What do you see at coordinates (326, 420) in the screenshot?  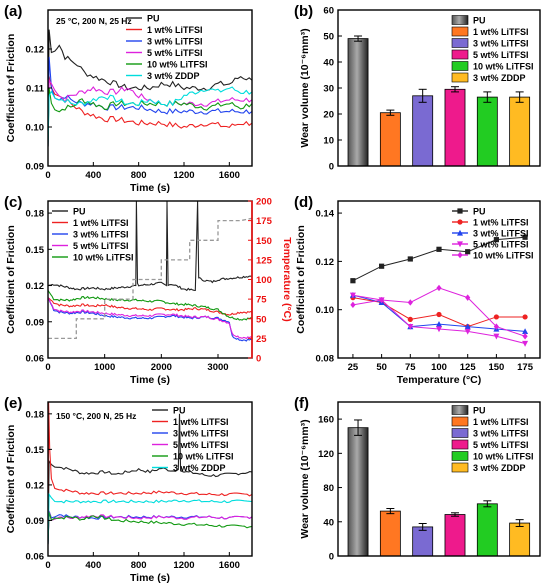 I see `y-tick-label: 160` at bounding box center [326, 420].